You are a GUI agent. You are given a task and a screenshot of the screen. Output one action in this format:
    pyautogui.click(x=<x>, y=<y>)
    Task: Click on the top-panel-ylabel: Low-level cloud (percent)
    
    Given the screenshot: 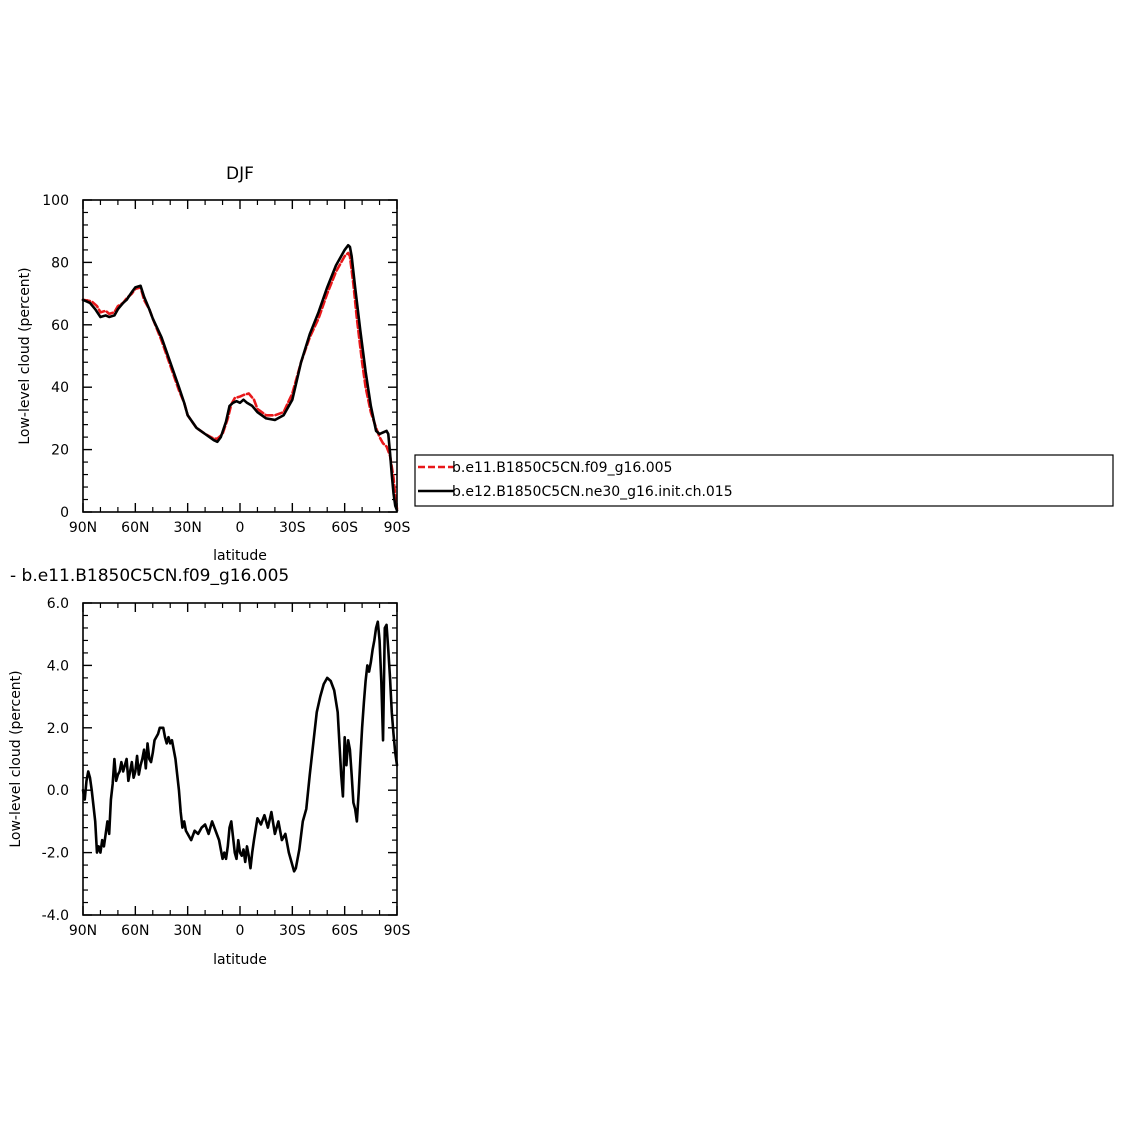 What is the action you would take?
    pyautogui.click(x=25, y=355)
    